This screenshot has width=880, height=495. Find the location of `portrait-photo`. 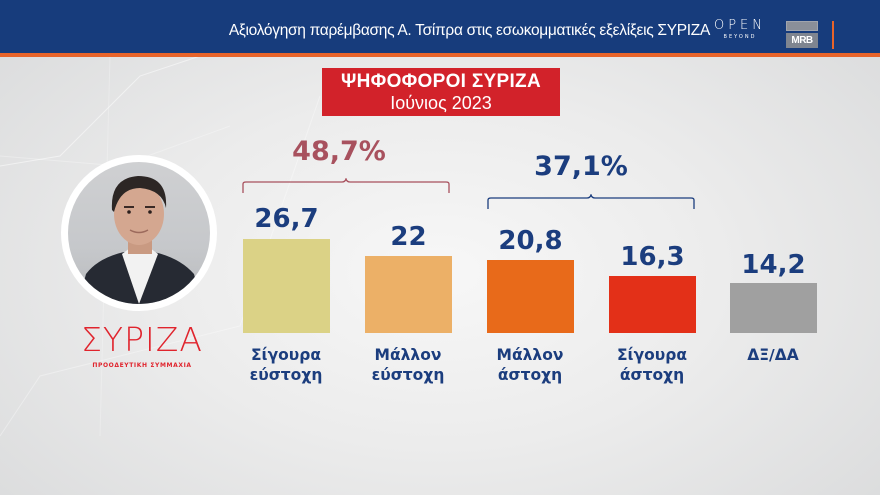

portrait-photo is located at coordinates (139, 233).